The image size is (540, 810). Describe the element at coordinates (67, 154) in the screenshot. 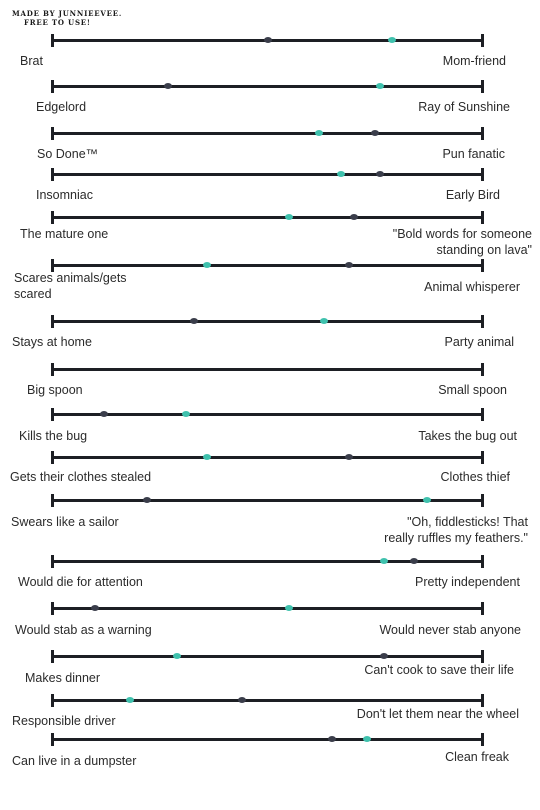

I see `scale-left-label: So Done™` at that location.